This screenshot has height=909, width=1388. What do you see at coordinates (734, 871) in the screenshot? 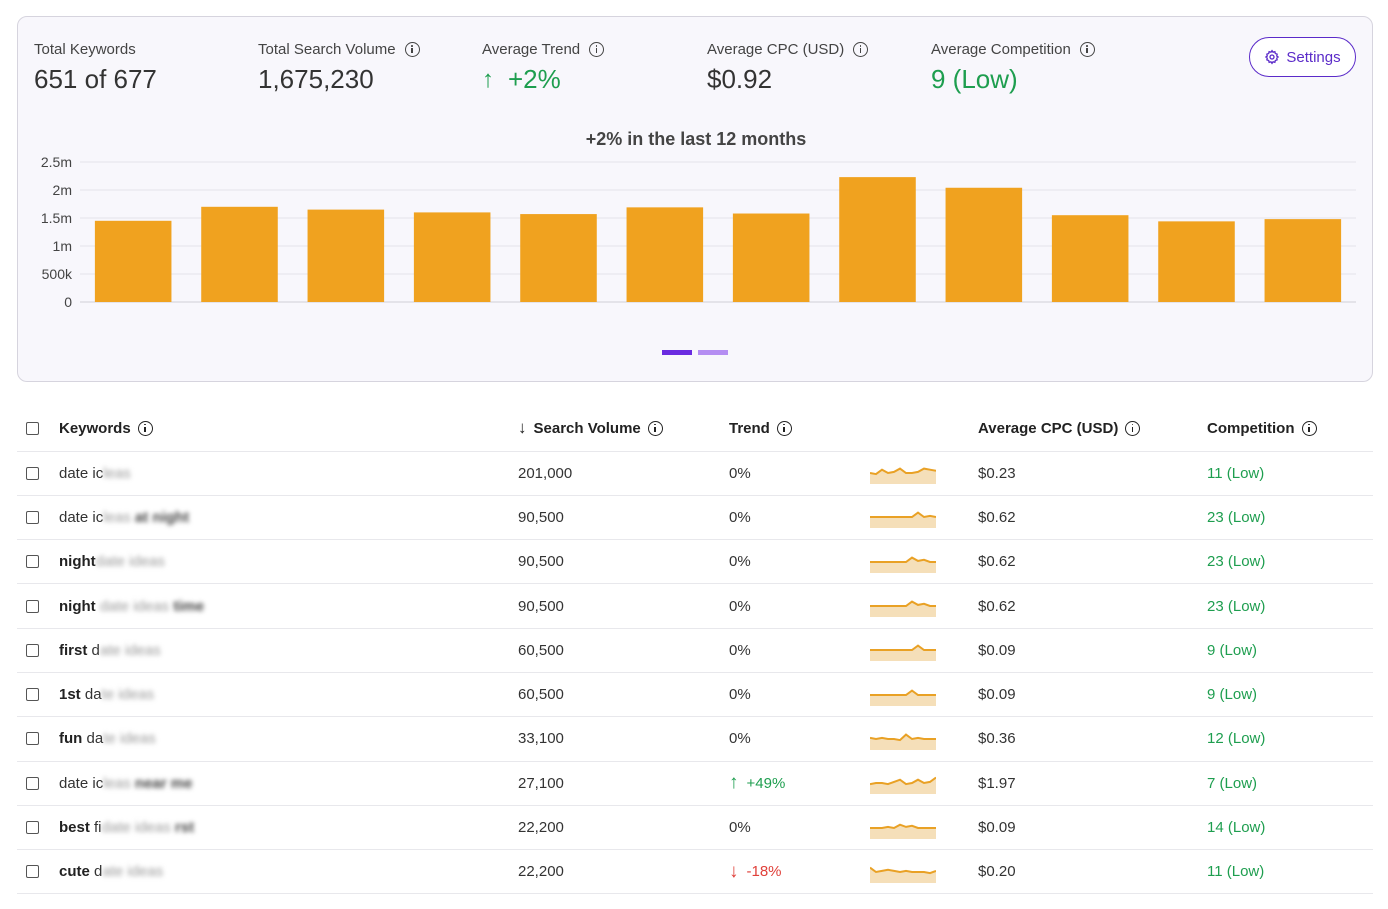
I see `trend-down-icon: ↓` at bounding box center [734, 871].